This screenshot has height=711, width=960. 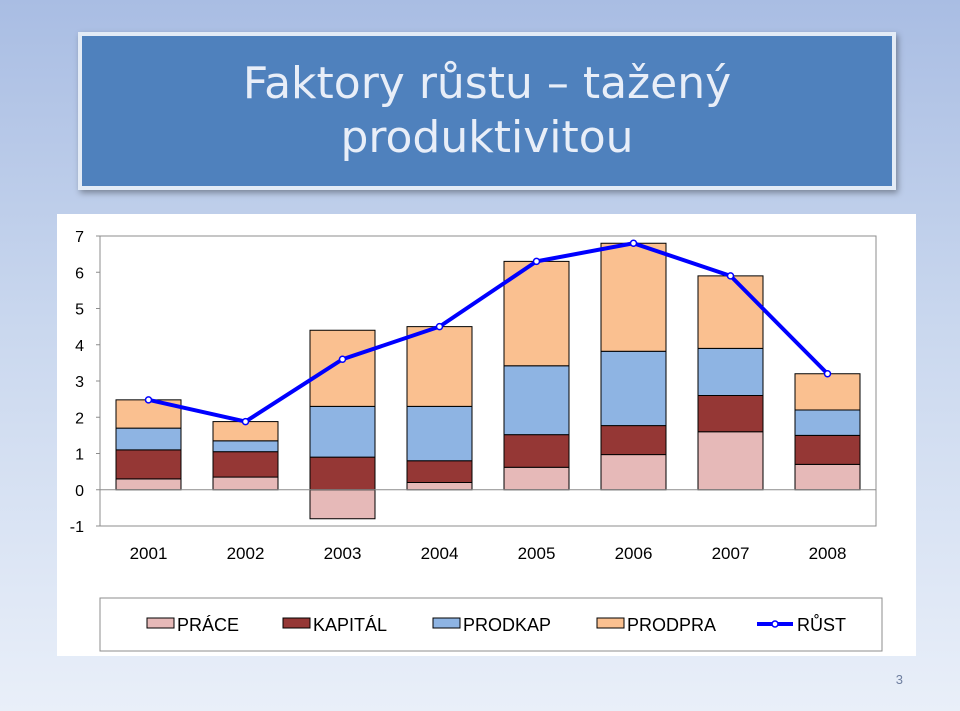 What do you see at coordinates (79, 418) in the screenshot?
I see `y-tick-label-2: 2` at bounding box center [79, 418].